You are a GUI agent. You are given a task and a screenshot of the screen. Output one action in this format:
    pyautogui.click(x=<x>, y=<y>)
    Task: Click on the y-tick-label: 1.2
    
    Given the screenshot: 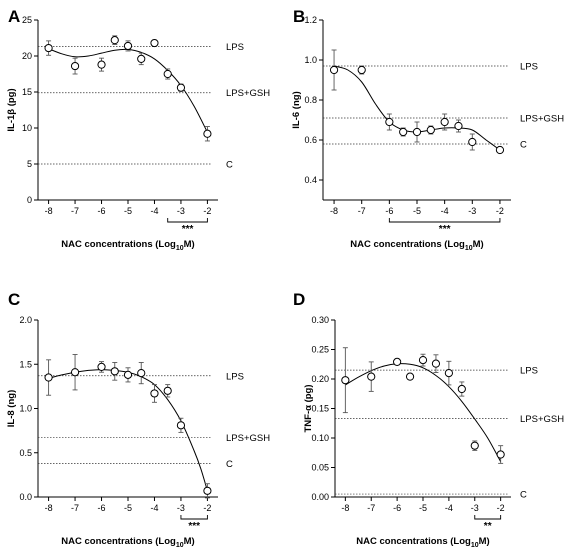 What is the action you would take?
    pyautogui.click(x=310, y=20)
    